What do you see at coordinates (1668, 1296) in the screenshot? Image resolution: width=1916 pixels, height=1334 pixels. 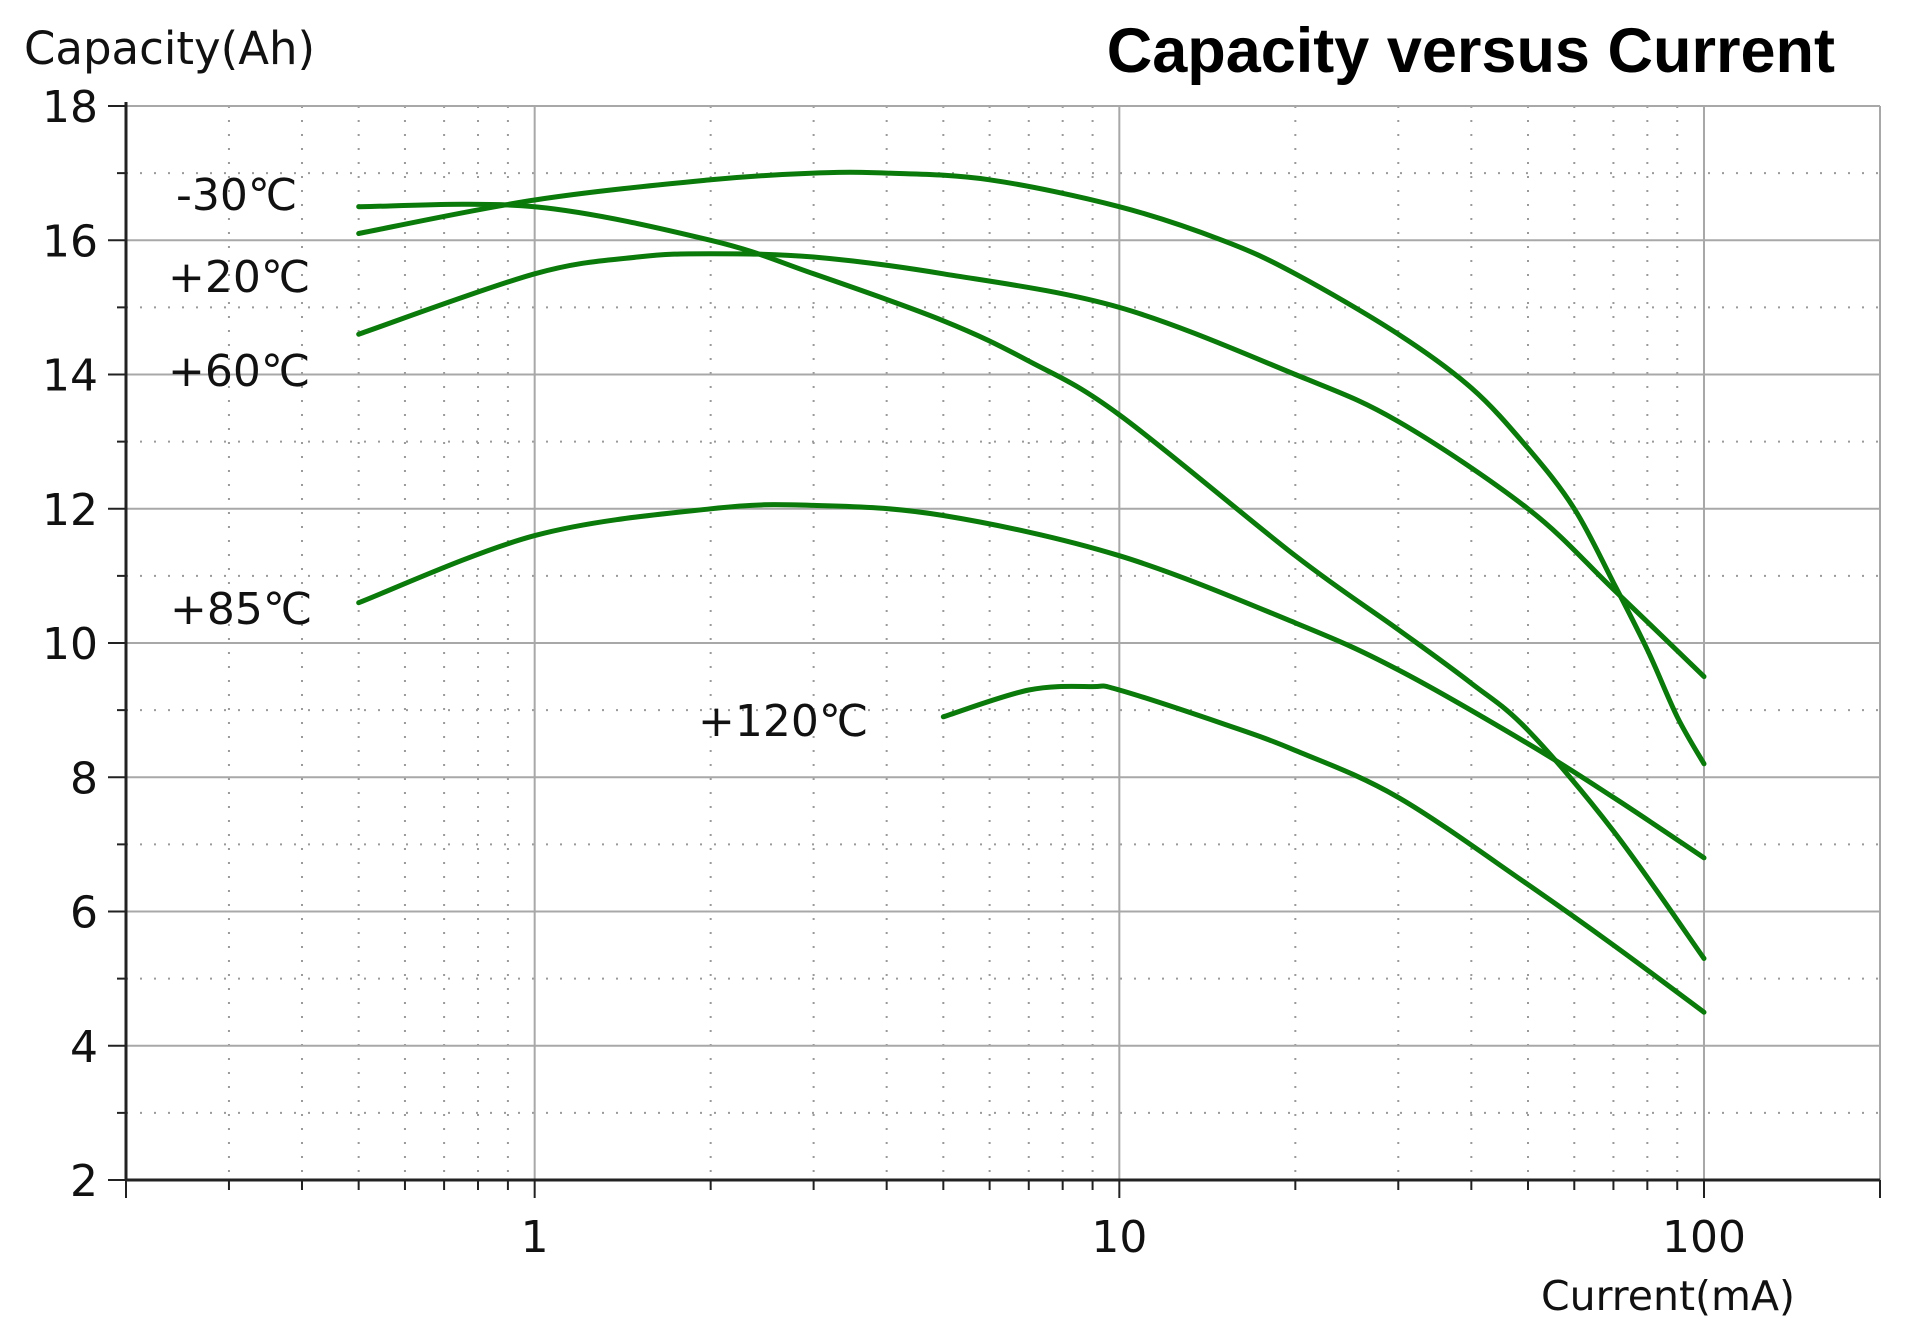 I see `x-axis-label: Current(mA)` at bounding box center [1668, 1296].